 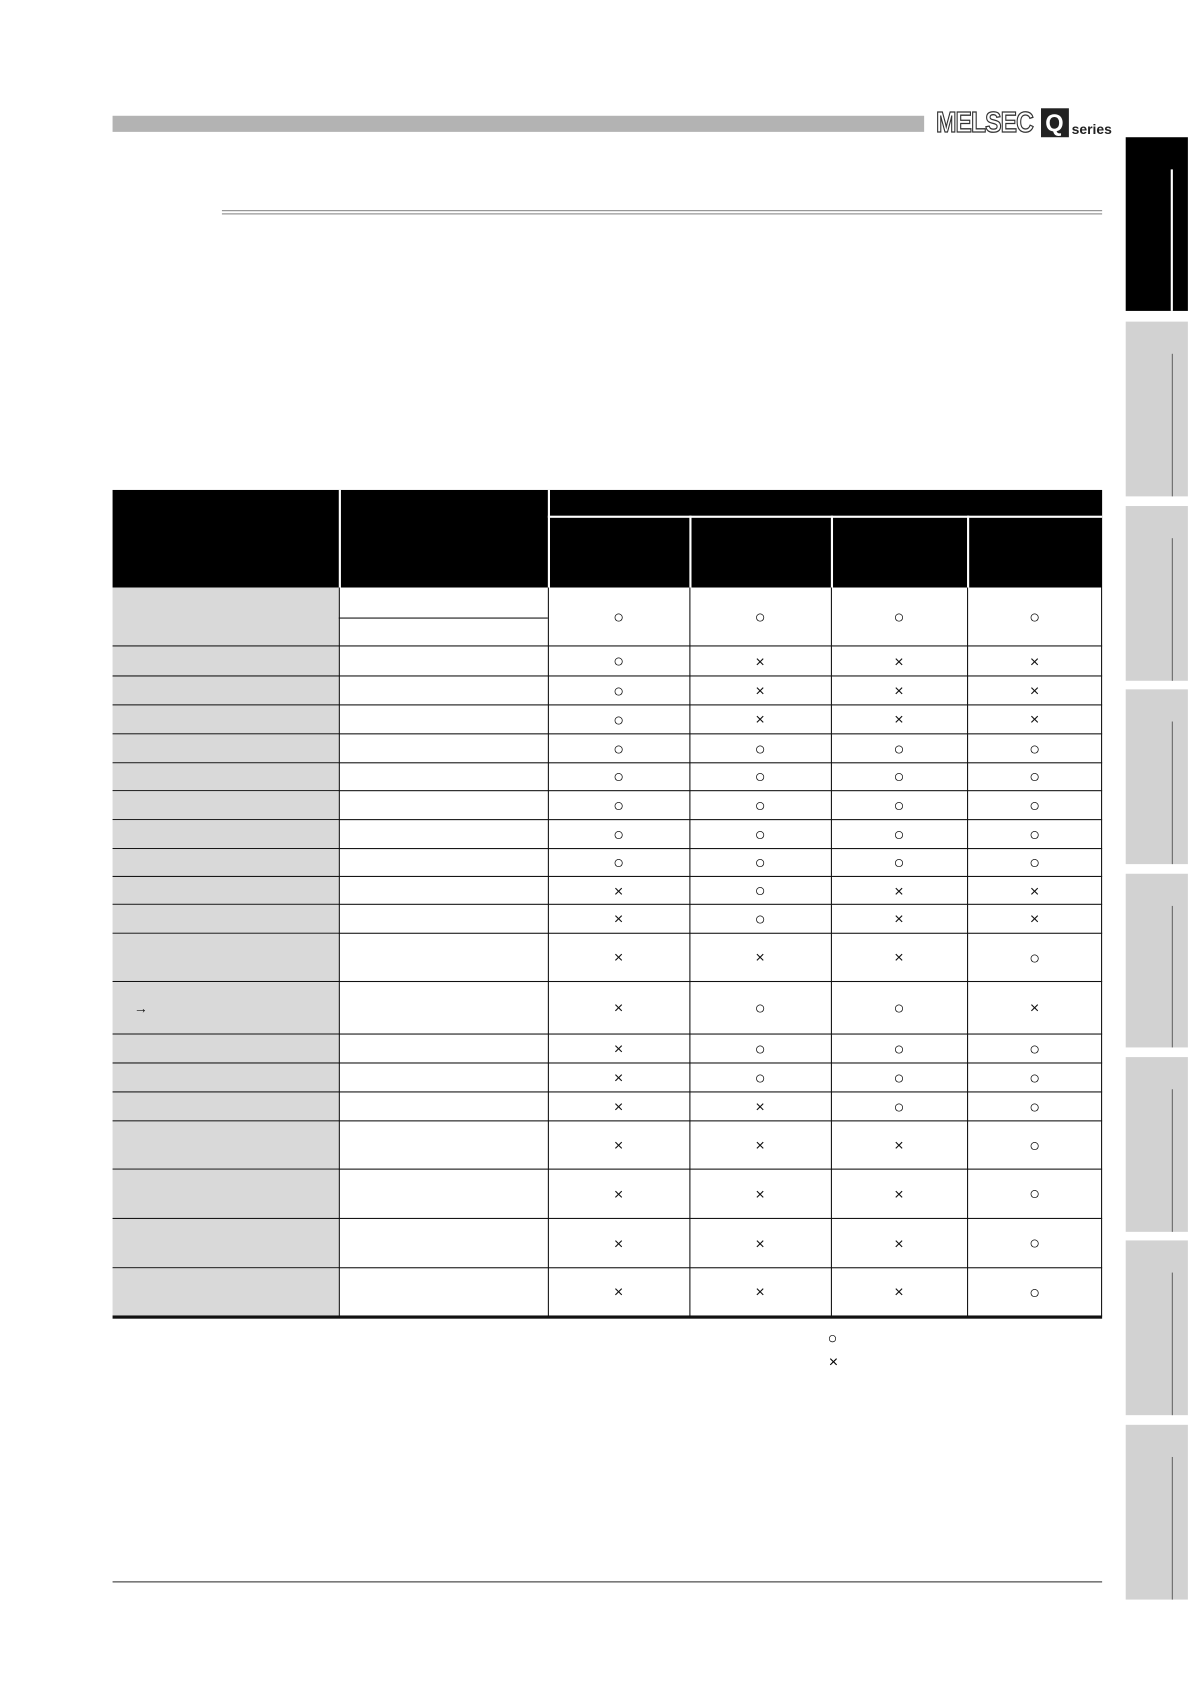 What do you see at coordinates (984, 122) in the screenshot?
I see `logo-melsec: MELSEC` at bounding box center [984, 122].